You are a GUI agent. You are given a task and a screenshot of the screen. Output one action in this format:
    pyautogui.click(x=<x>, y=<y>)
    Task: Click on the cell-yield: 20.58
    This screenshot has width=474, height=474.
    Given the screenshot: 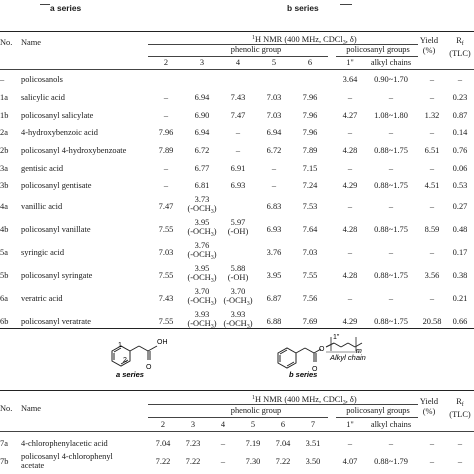 What is the action you would take?
    pyautogui.click(x=432, y=321)
    